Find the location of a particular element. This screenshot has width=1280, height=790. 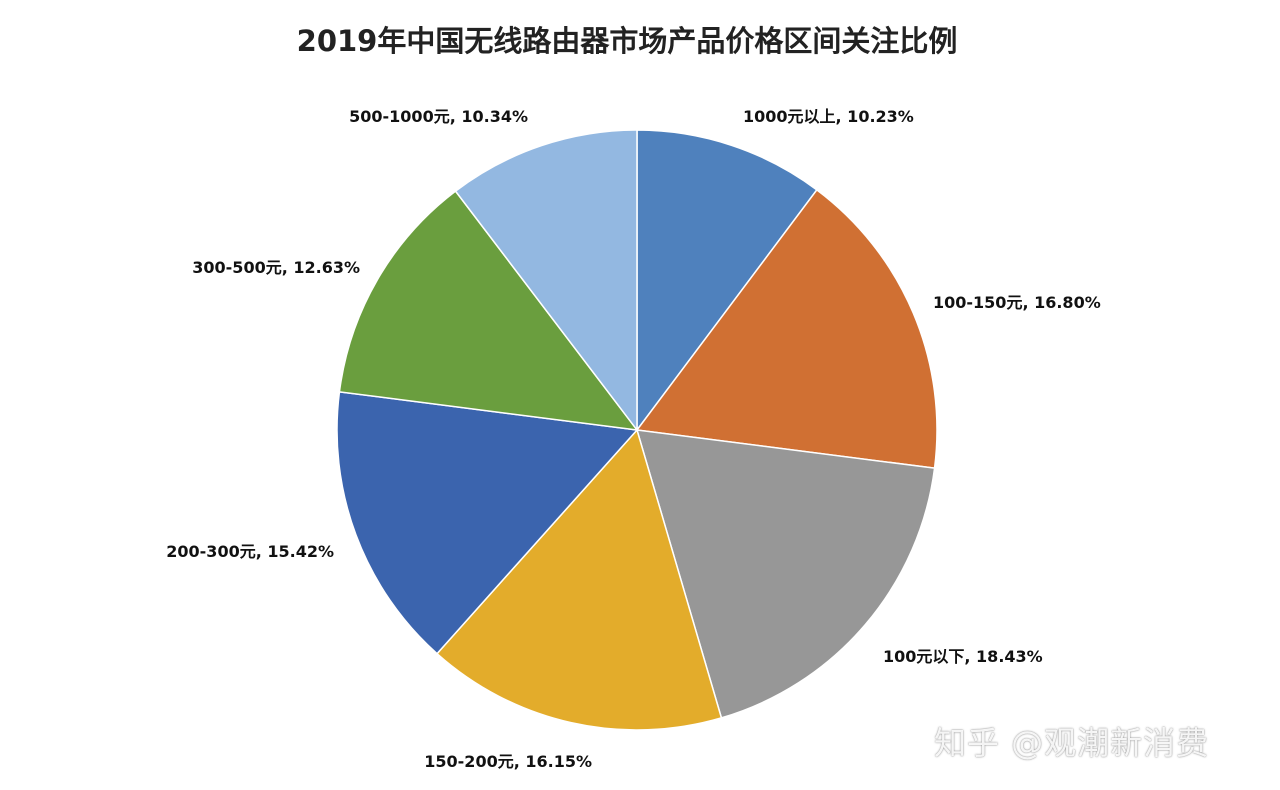

watermark-text: 知乎 @观潮新消费 is located at coordinates (1072, 743).